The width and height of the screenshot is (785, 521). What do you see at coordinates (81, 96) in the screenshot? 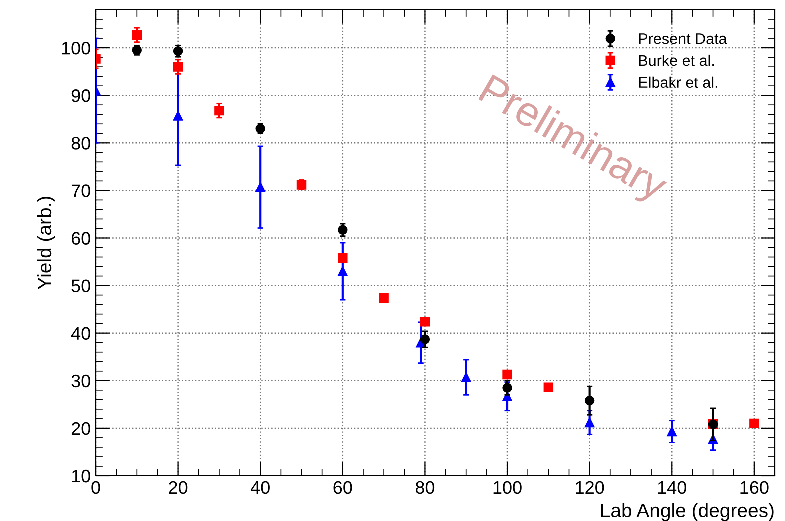
I see `y-tick-label: 90` at bounding box center [81, 96].